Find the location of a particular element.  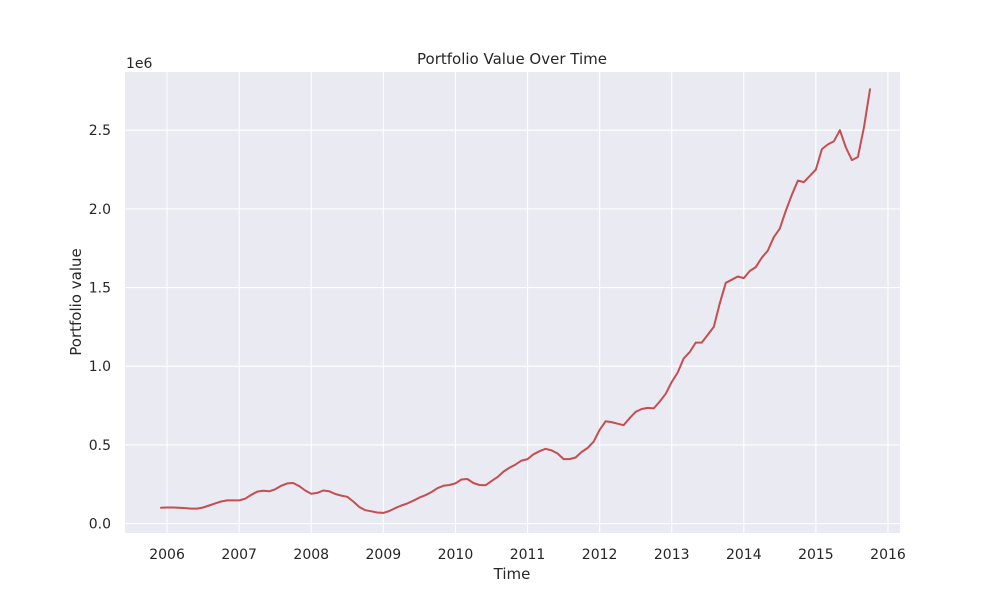

y-offset-label: 1e6 is located at coordinates (139, 64).